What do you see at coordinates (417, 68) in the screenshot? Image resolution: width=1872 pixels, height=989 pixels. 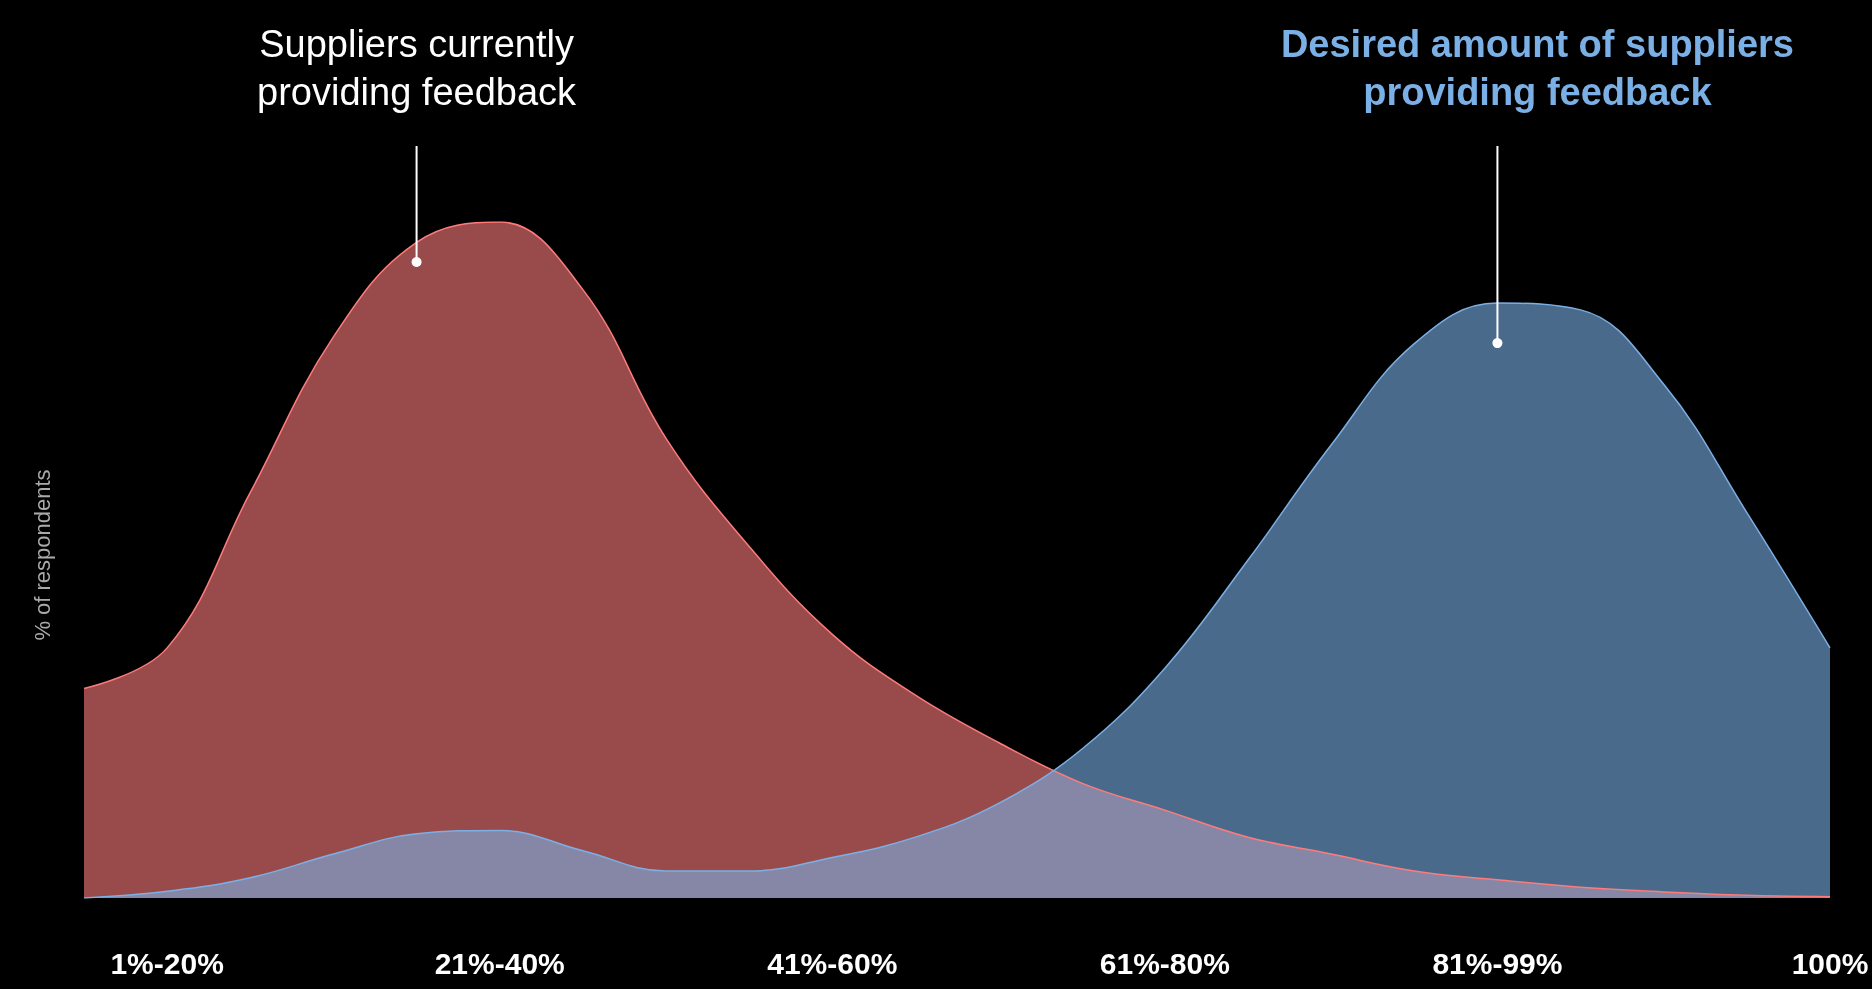 I see `text: Suppliers currently providing feedback` at bounding box center [417, 68].